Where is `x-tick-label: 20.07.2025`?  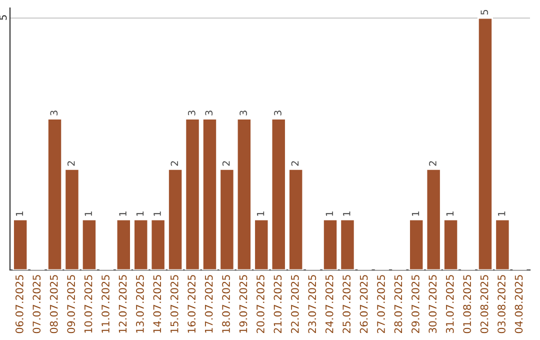
x-tick-label: 20.07.2025 is located at coordinates (260, 304).